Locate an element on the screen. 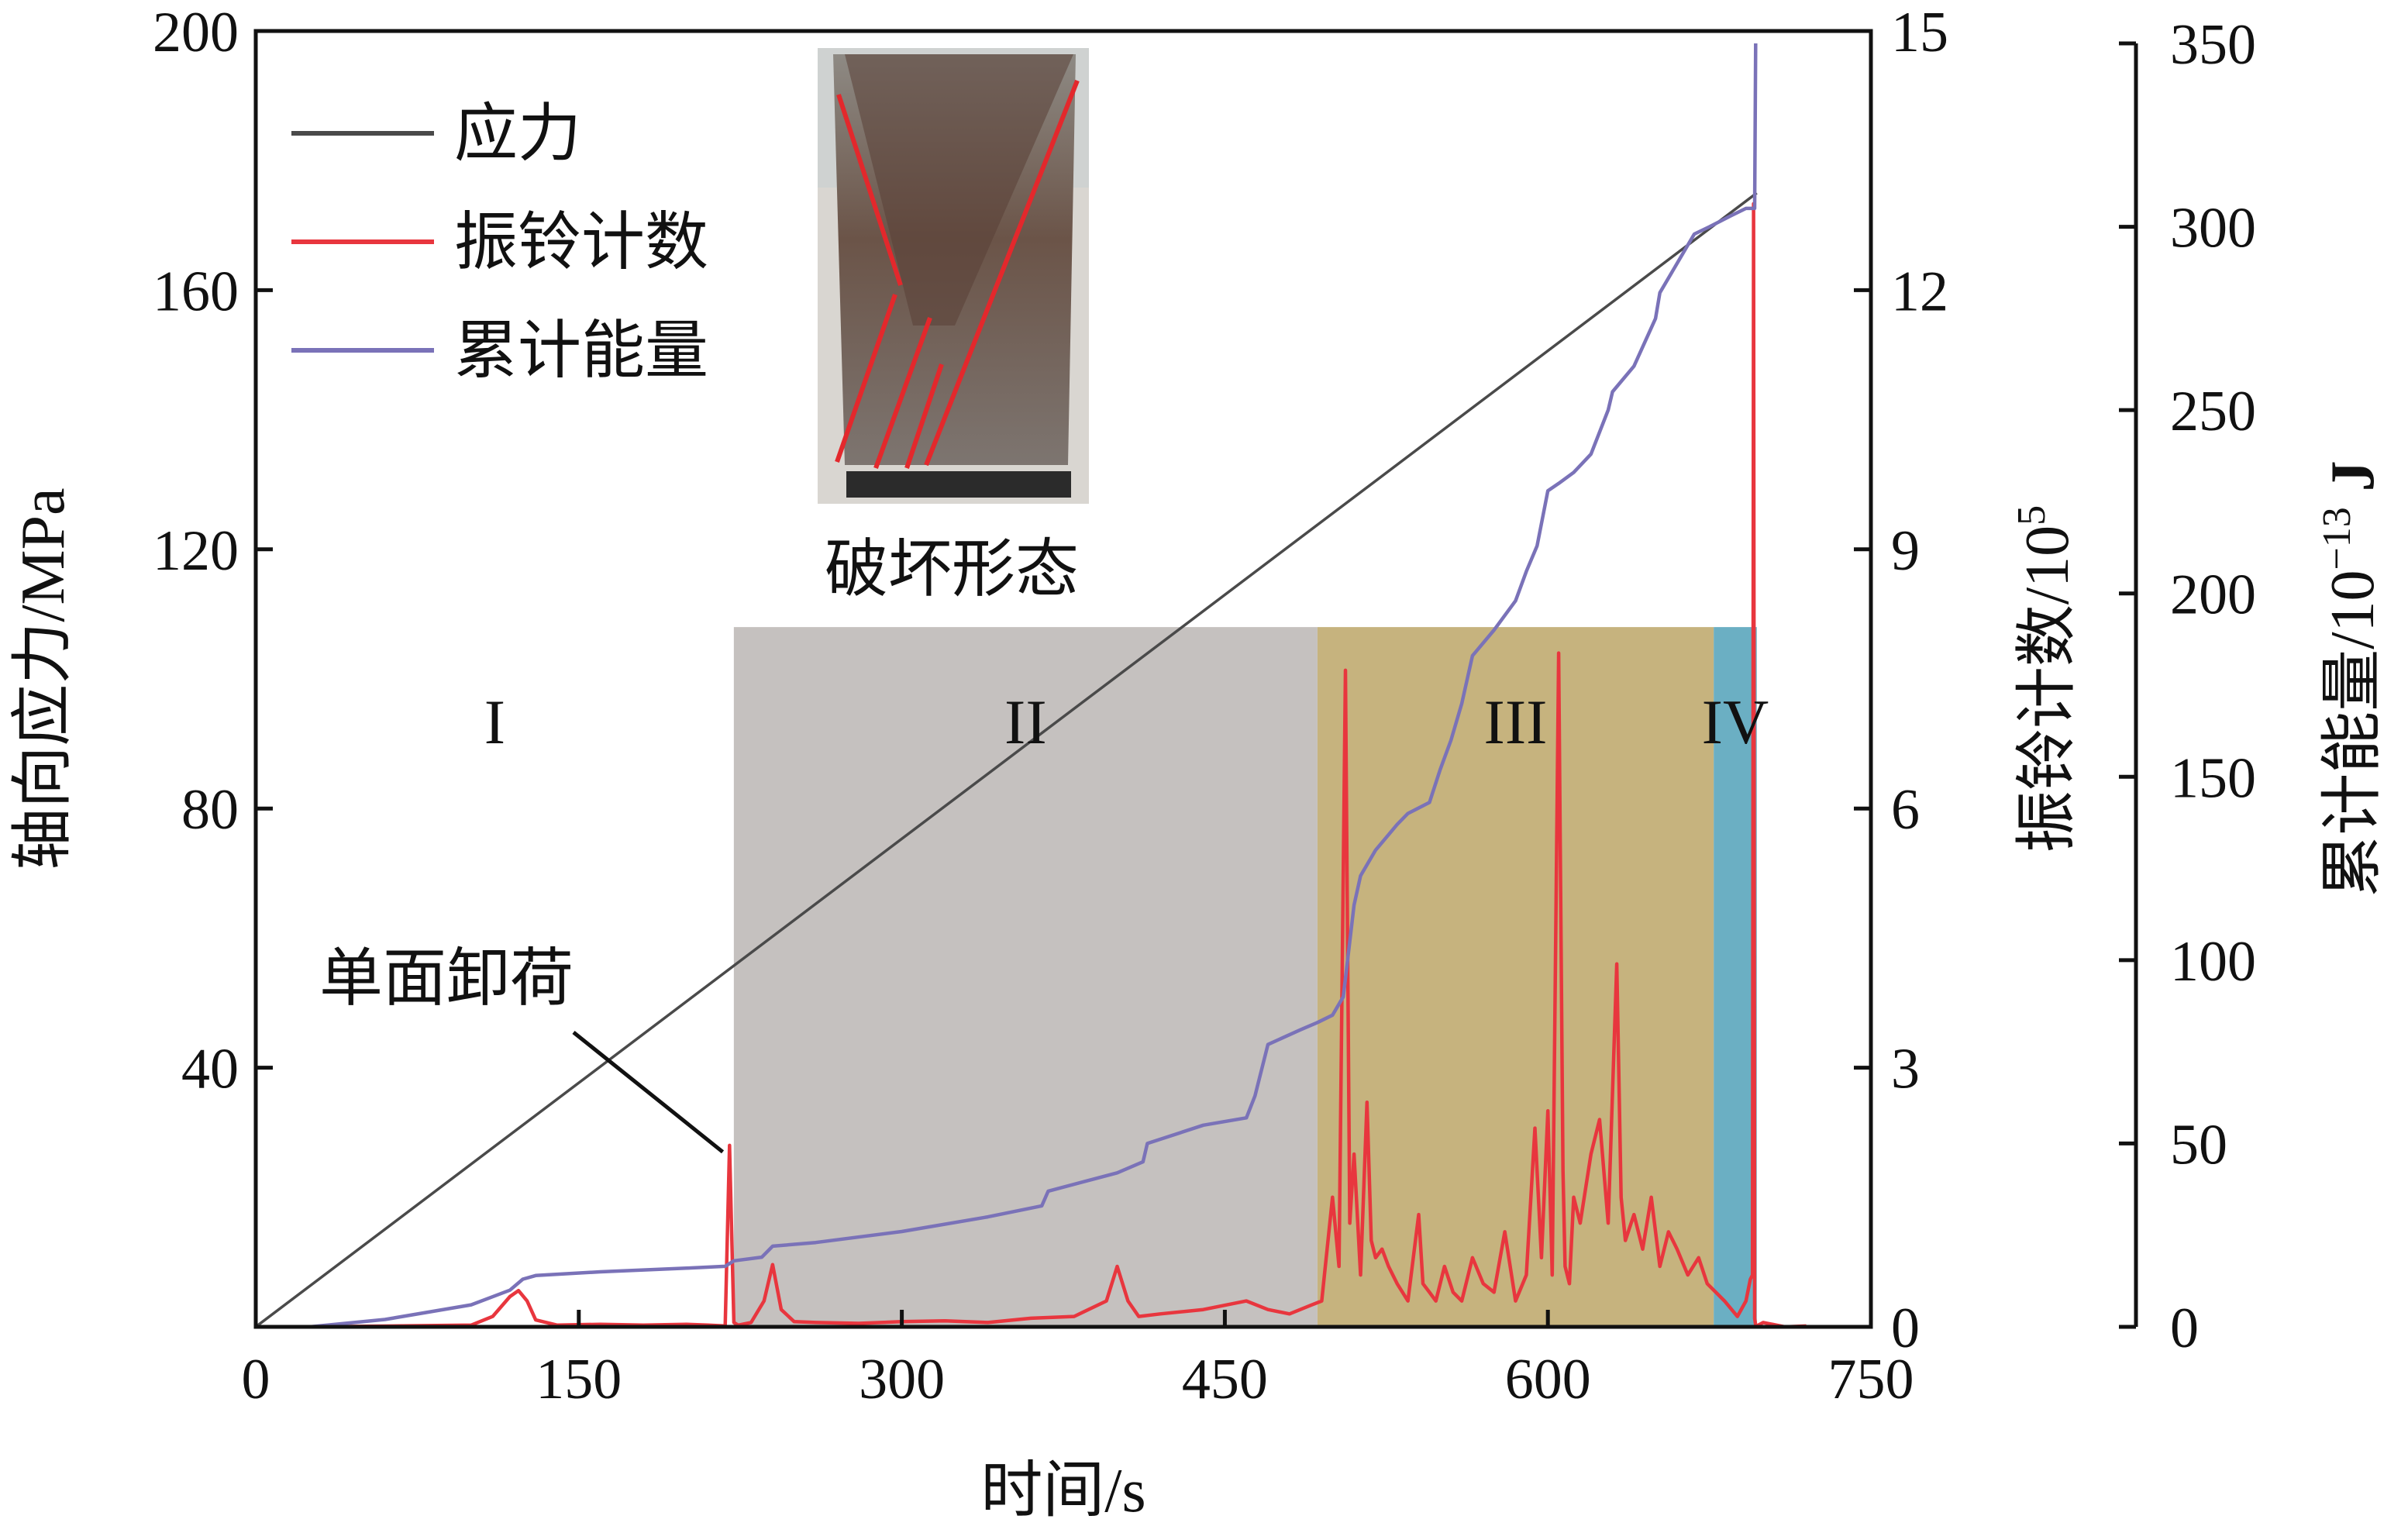  energy-tick-label: 100 is located at coordinates (2213, 962).